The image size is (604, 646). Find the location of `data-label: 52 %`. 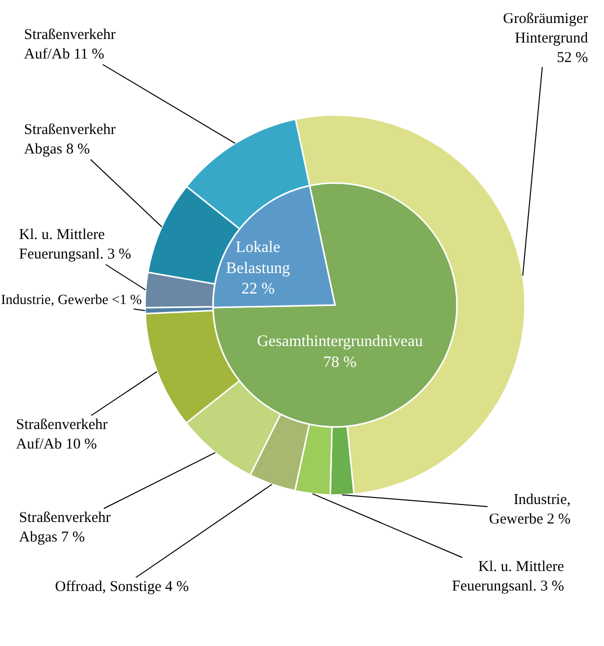

data-label: 52 % is located at coordinates (572, 58).